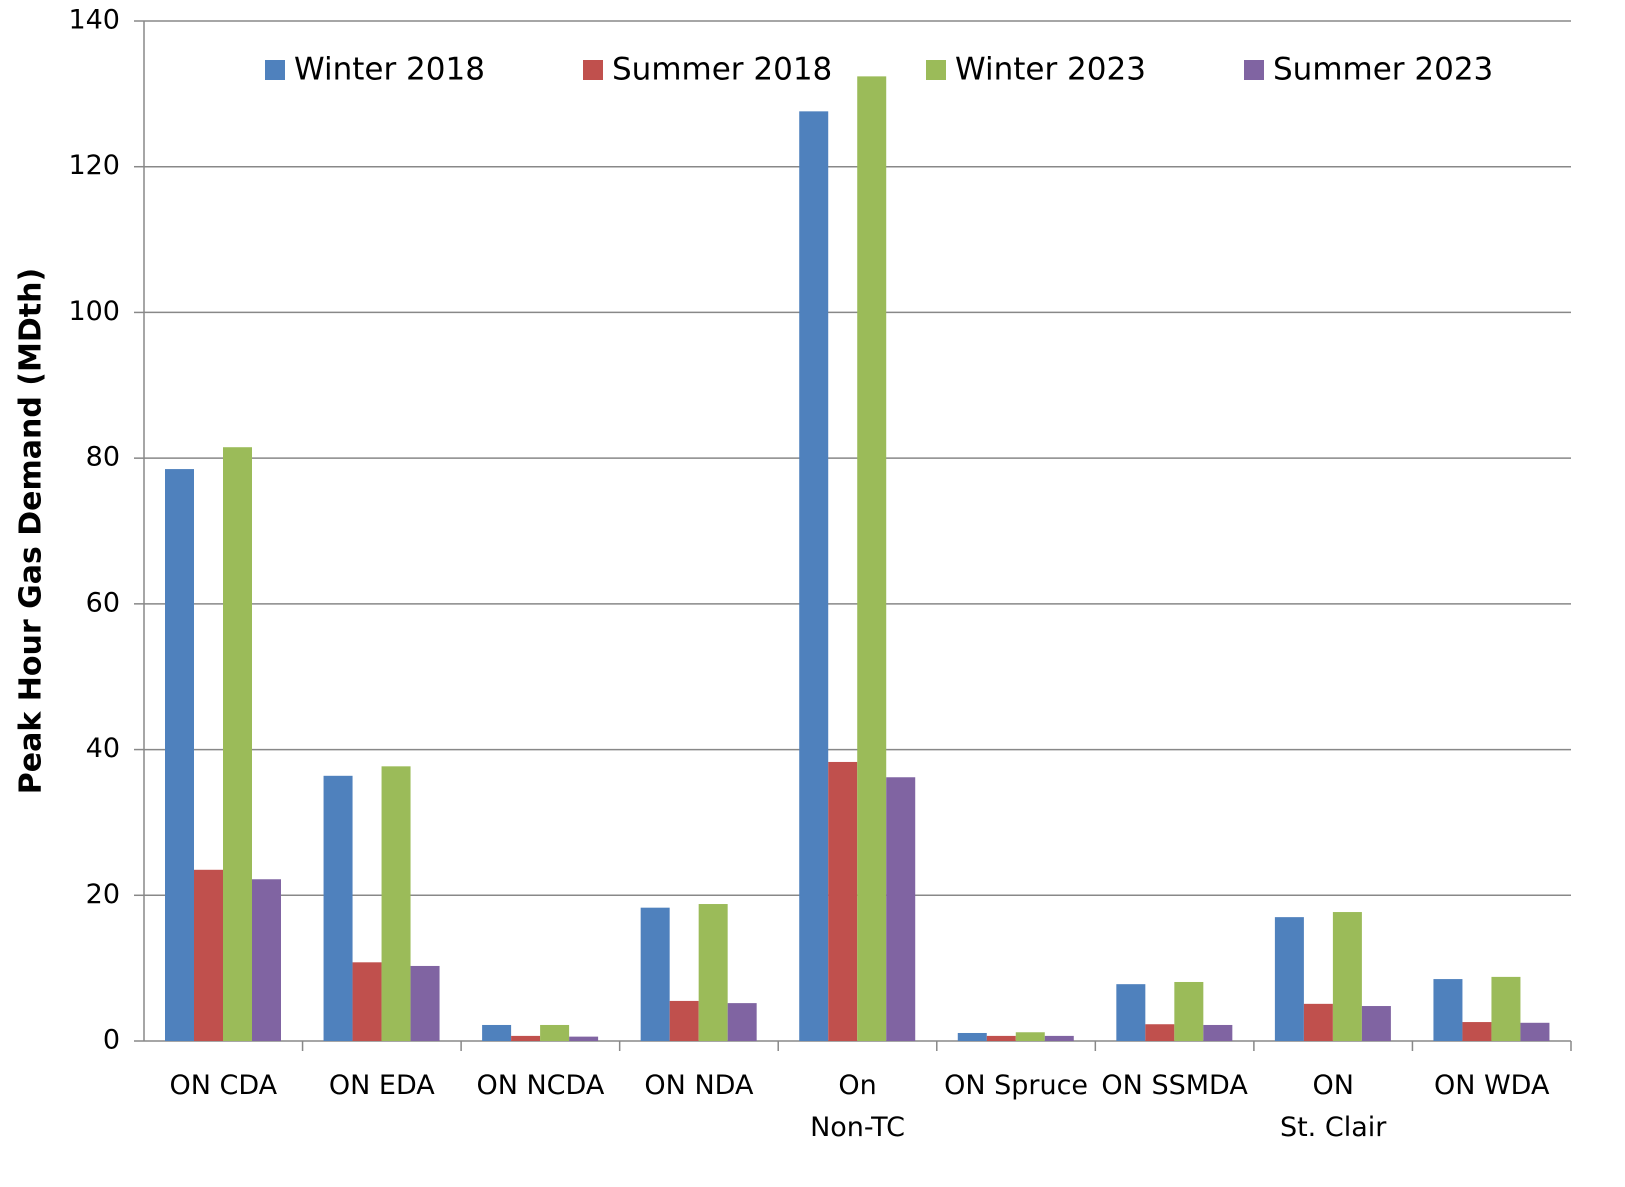 The image size is (1625, 1187). I want to click on x-tick-label: ON EDA, so click(382, 1085).